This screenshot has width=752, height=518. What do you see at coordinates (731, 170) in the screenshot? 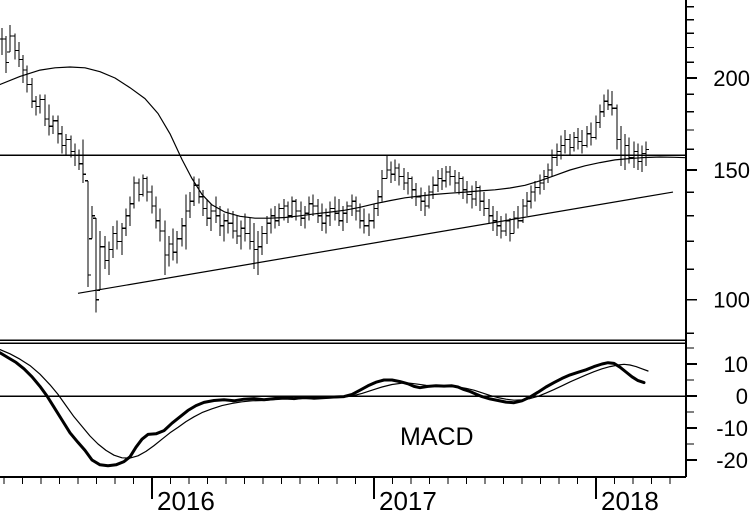
I see `price-axis-label: 150` at bounding box center [731, 170].